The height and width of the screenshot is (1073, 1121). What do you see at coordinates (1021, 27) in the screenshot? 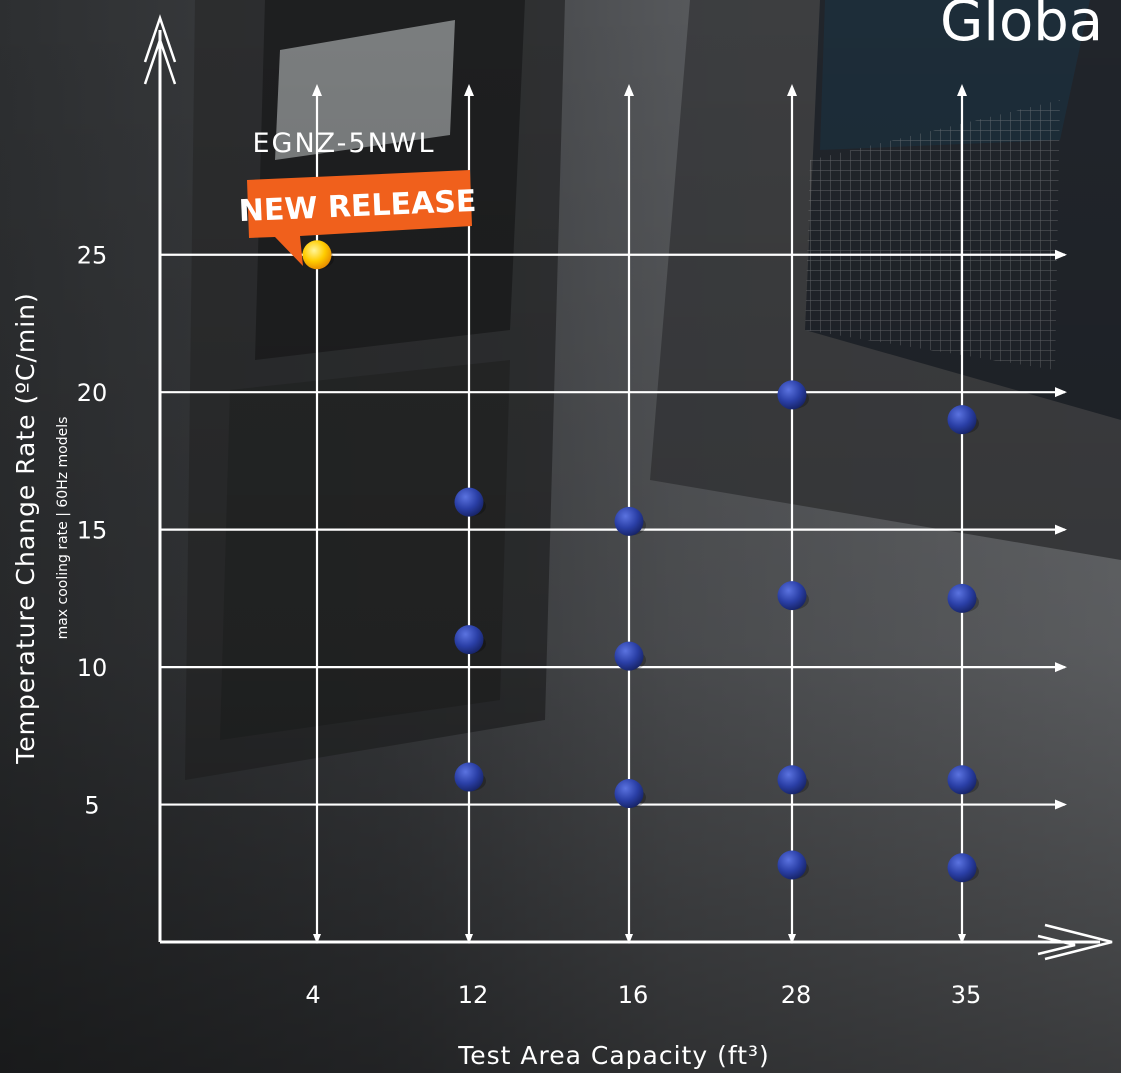
I see `partial-heading: Globa` at bounding box center [1021, 27].